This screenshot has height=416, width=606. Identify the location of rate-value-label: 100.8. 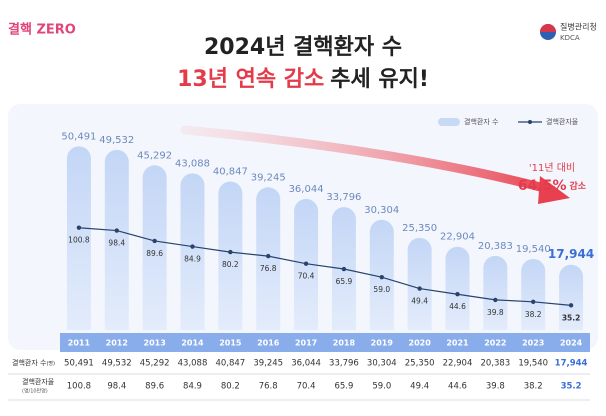
(79, 240).